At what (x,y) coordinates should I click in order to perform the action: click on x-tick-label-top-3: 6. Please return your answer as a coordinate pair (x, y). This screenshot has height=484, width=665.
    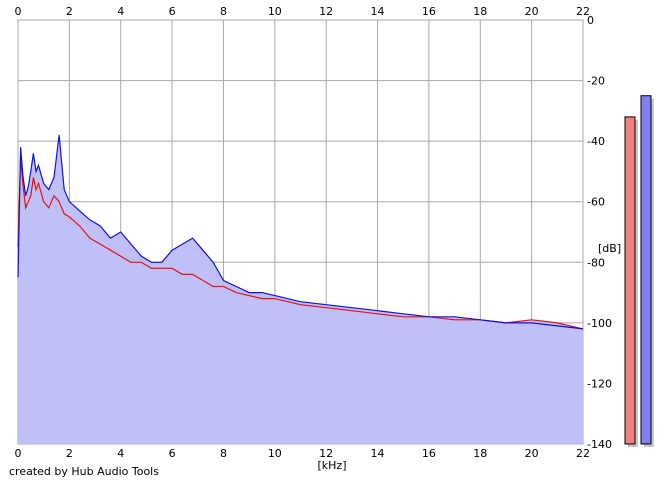
    Looking at the image, I should click on (172, 11).